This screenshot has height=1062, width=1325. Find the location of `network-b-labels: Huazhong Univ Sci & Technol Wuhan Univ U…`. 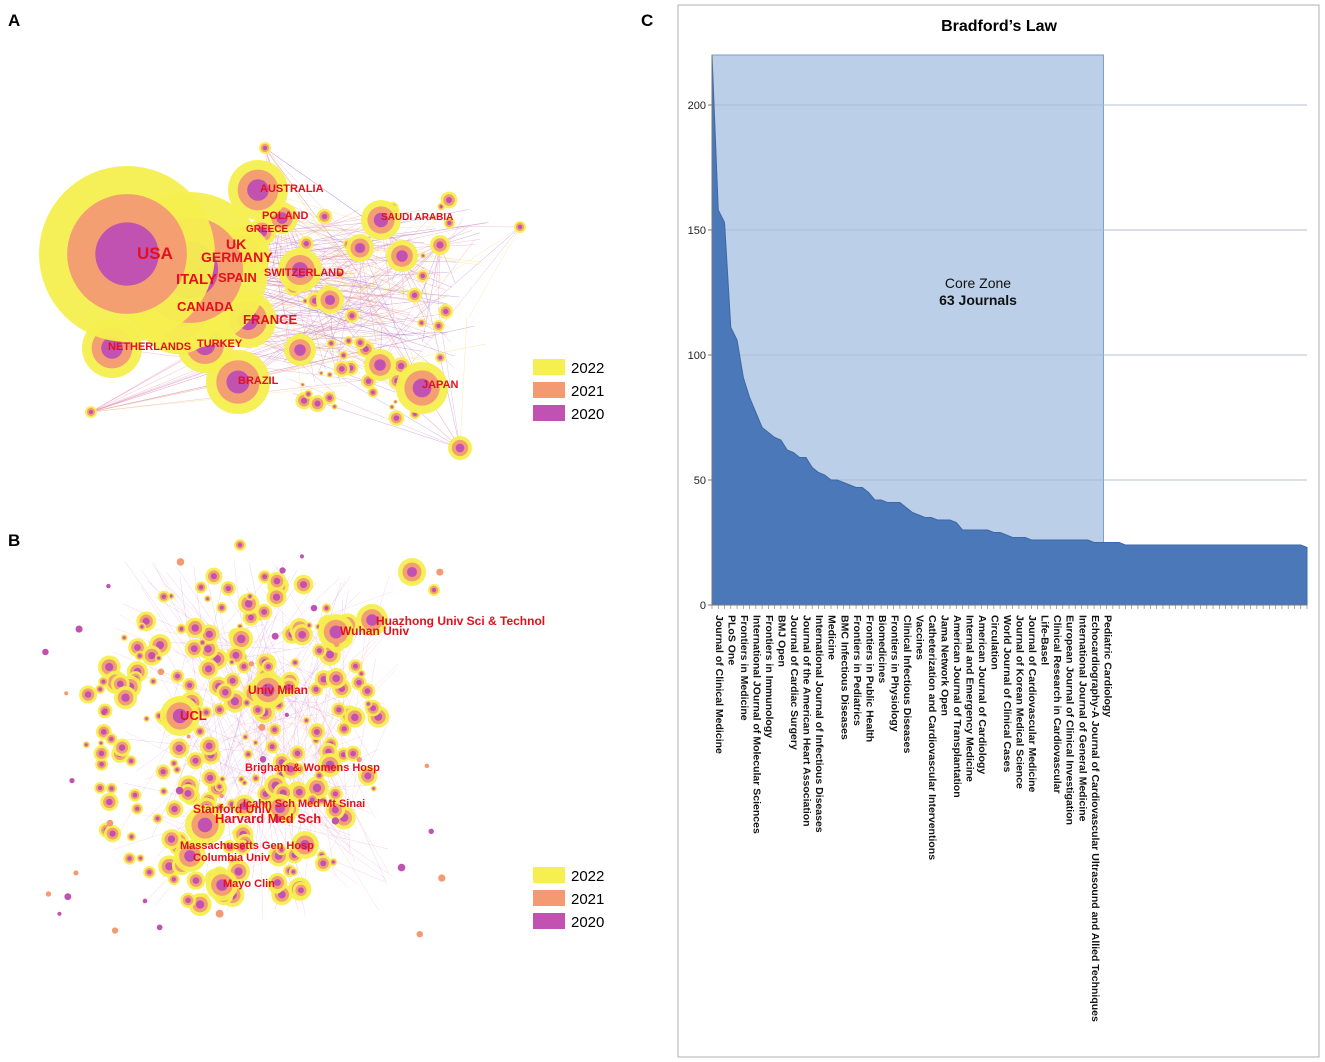

network-b-labels: Huazhong Univ Sci & Technol Wuhan Univ U… is located at coordinates (362, 752).